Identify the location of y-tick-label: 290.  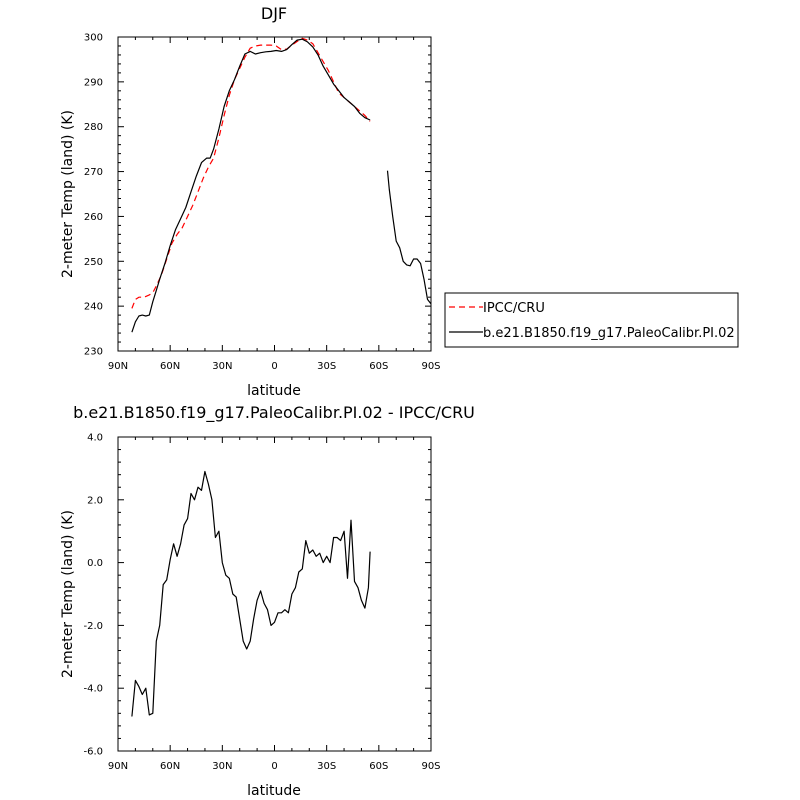
(93, 82).